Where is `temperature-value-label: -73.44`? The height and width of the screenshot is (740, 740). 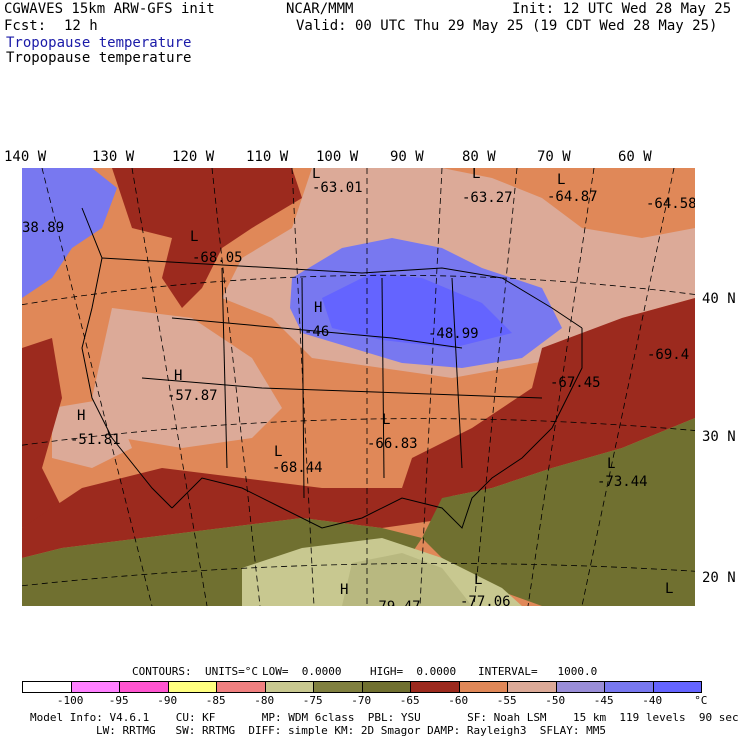 temperature-value-label: -73.44 is located at coordinates (622, 482).